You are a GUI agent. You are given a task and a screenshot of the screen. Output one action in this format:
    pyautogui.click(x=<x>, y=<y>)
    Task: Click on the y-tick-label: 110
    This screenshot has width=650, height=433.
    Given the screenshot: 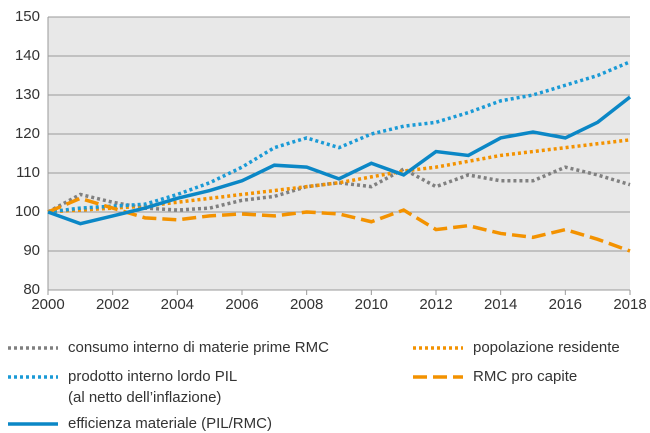 What is the action you would take?
    pyautogui.click(x=28, y=172)
    